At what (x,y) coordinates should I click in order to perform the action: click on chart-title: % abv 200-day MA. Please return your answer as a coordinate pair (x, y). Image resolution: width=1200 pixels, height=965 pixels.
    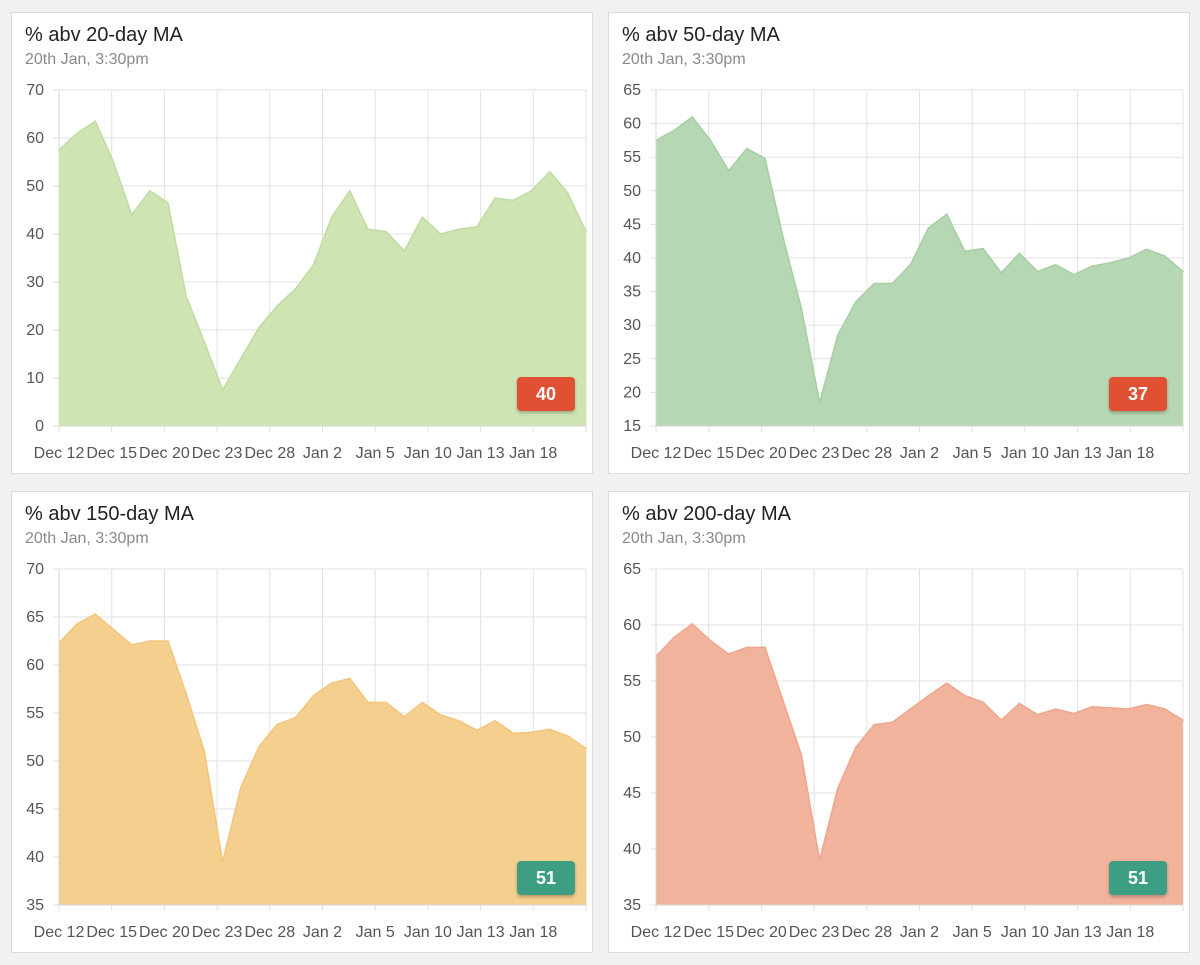
    Looking at the image, I should click on (706, 514).